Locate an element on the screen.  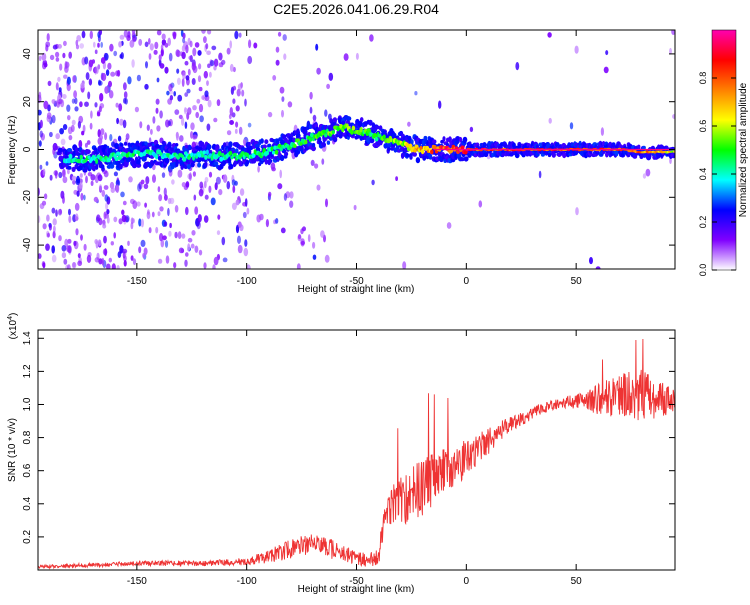
snr-multiplier-close: ) is located at coordinates (13, 314).